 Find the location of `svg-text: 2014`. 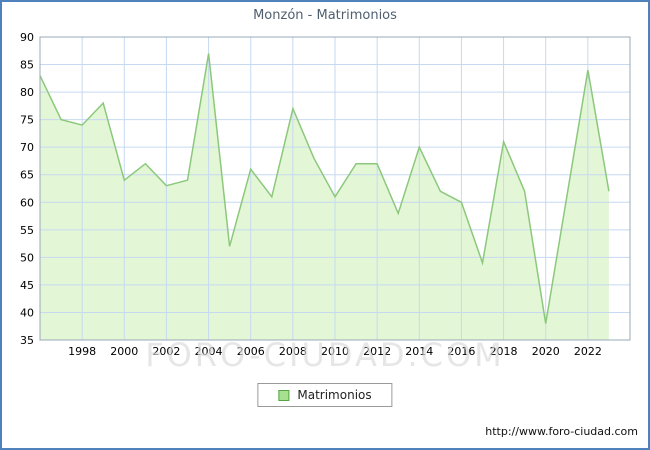

svg-text: 2014 is located at coordinates (419, 351).